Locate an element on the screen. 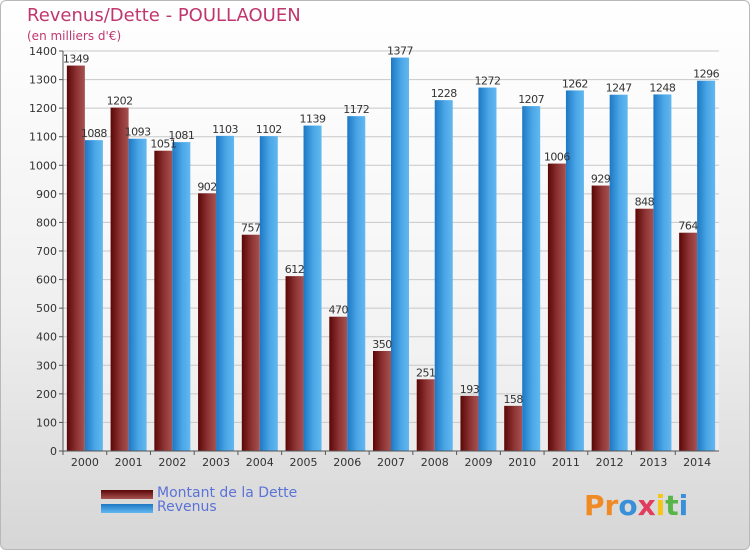  logo-letter: r is located at coordinates (611, 505).